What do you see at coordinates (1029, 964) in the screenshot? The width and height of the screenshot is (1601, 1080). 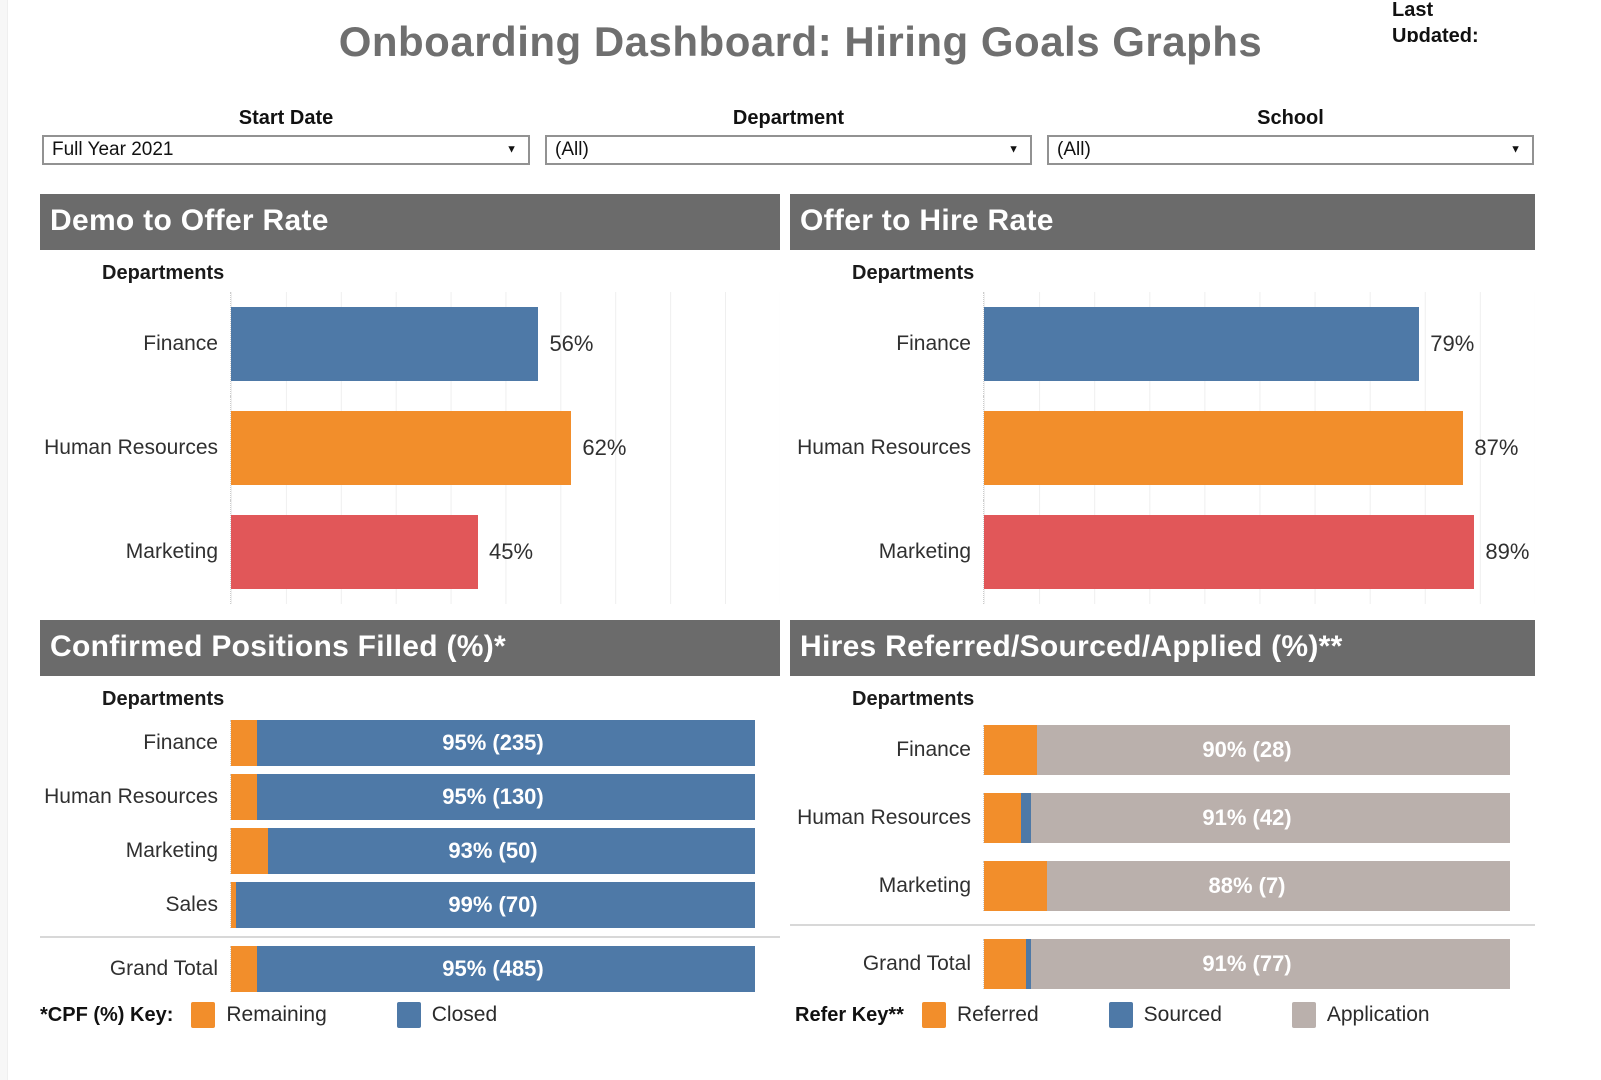 I see `sourced-segment-grand-total` at bounding box center [1029, 964].